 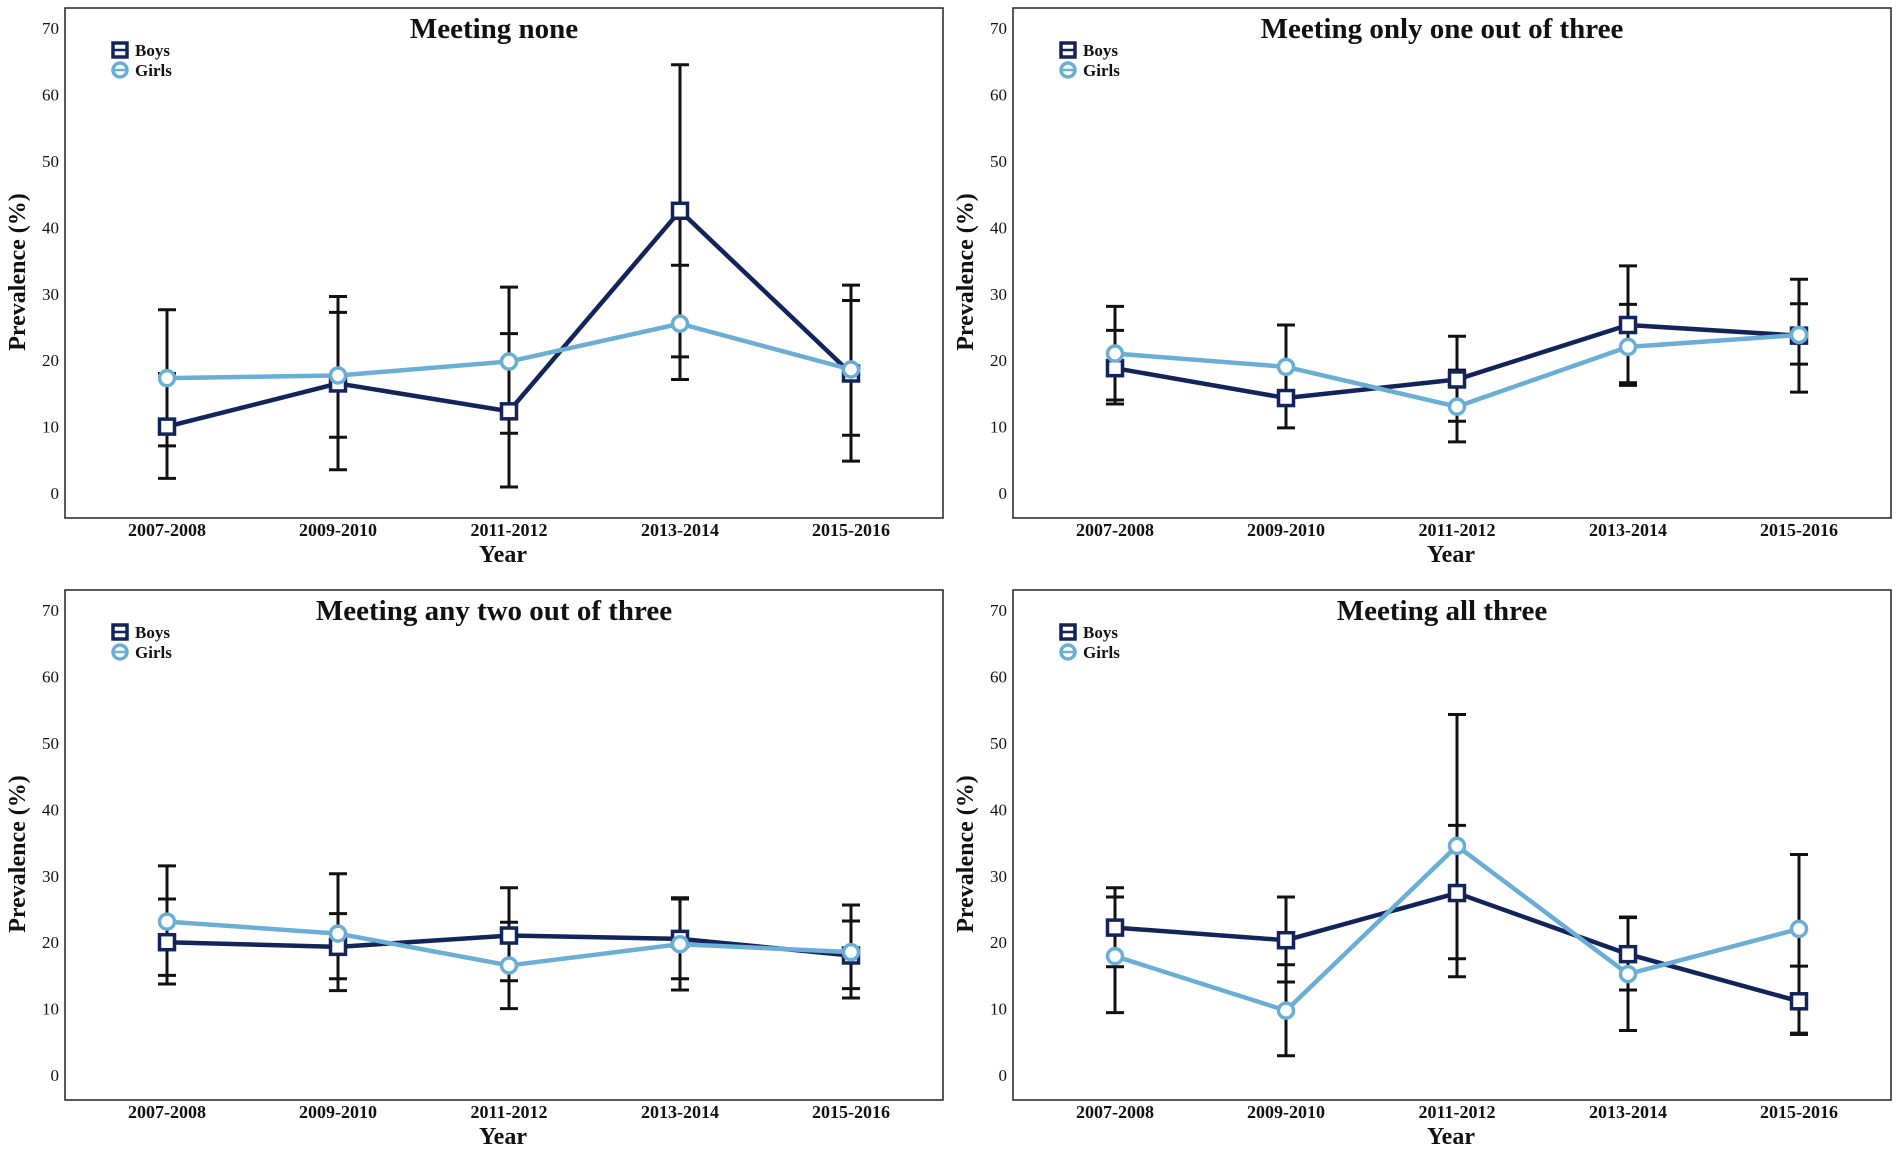 I want to click on chart-title: Meeting none, so click(x=494, y=29).